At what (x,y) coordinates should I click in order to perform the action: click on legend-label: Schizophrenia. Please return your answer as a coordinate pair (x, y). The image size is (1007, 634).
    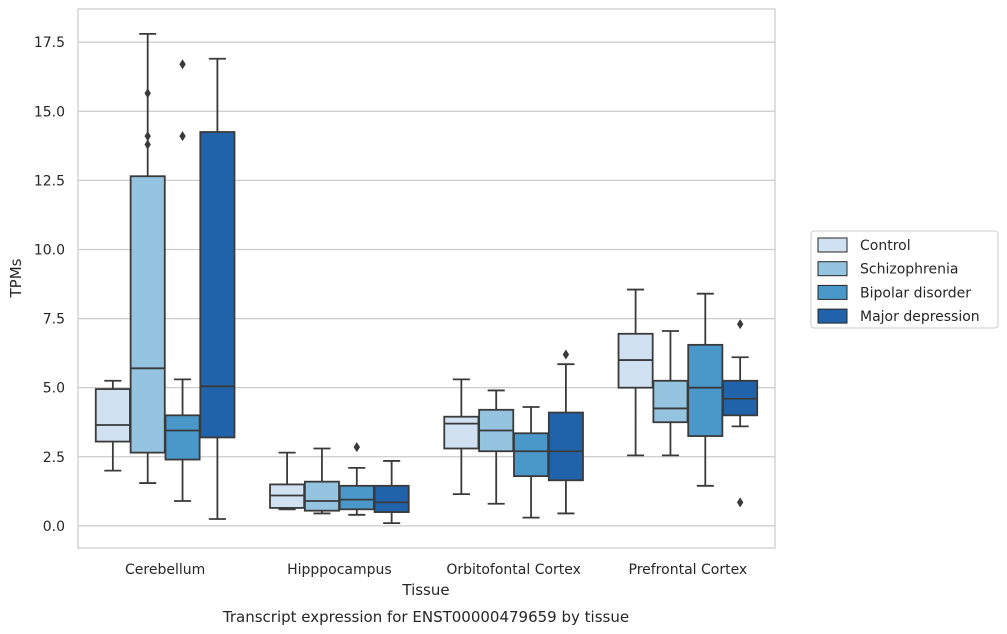
    Looking at the image, I should click on (909, 270).